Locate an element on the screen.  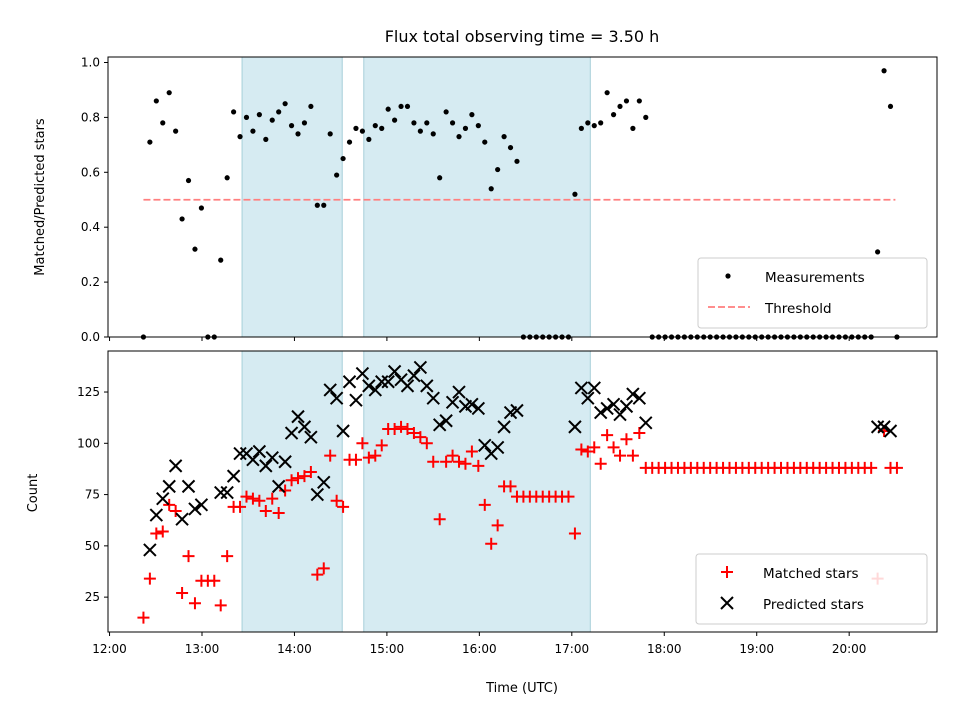
x-tick-label: 18:00 is located at coordinates (664, 649).